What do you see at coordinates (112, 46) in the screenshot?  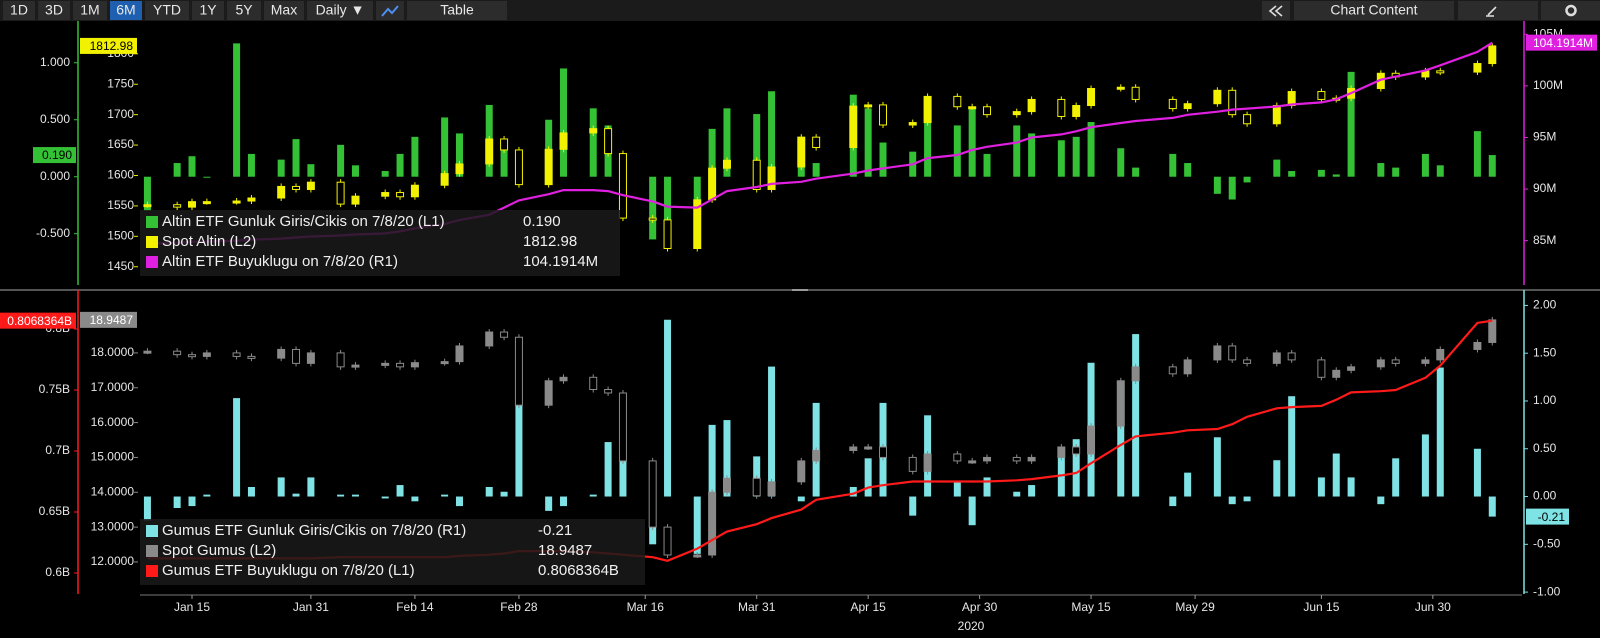 I see `value-tag-label: 1812.98` at bounding box center [112, 46].